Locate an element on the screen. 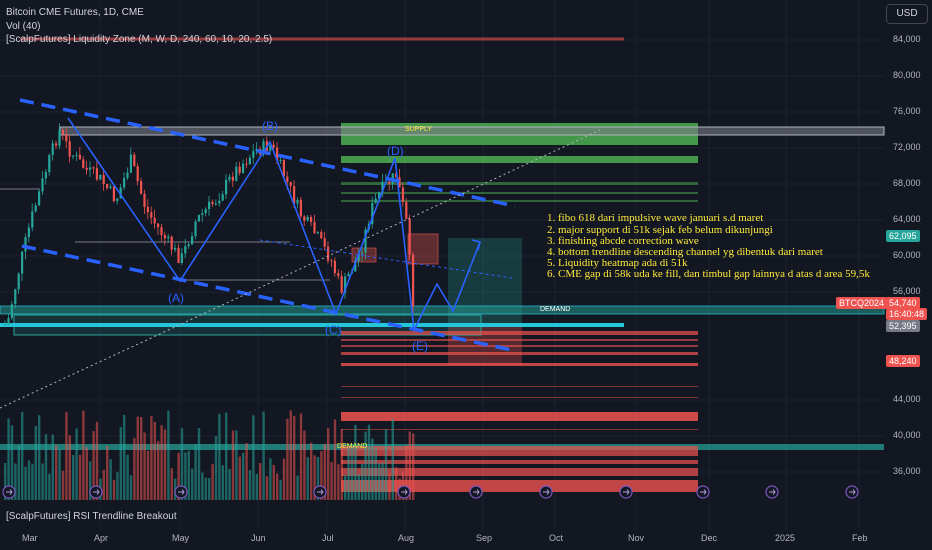  time-tick: Sep is located at coordinates (484, 538).